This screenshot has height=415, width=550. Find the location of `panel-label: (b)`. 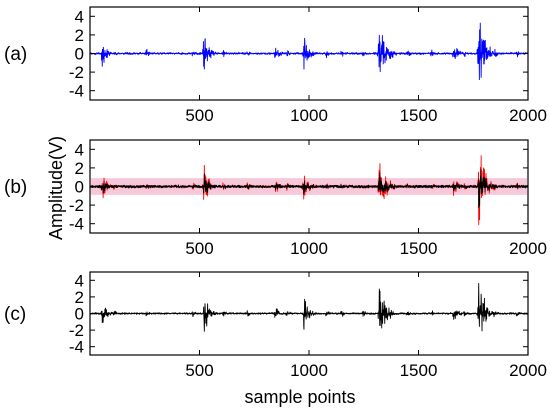

panel-label: (b) is located at coordinates (15, 187).